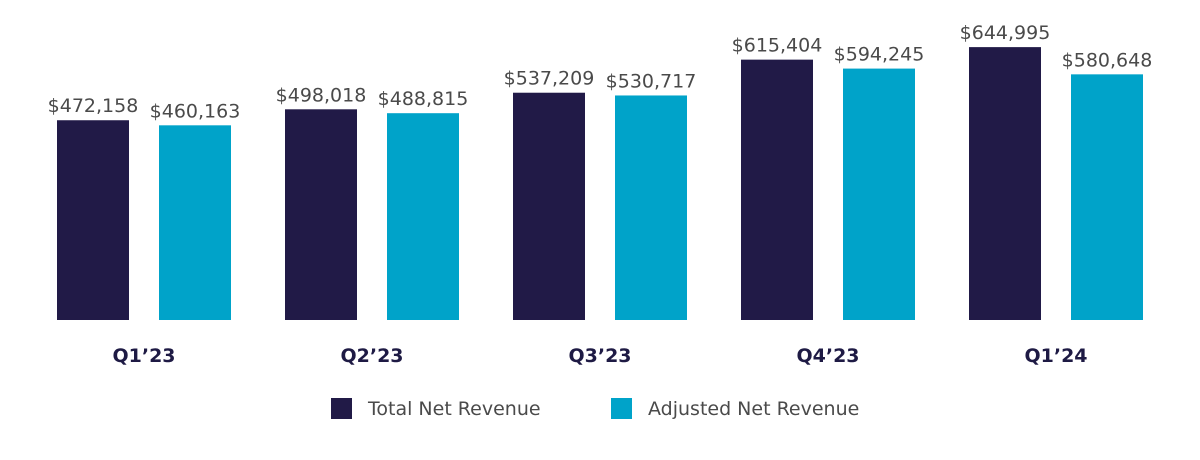 The height and width of the screenshot is (460, 1200). I want to click on data-label-adjusted-3: $530,717, so click(651, 81).